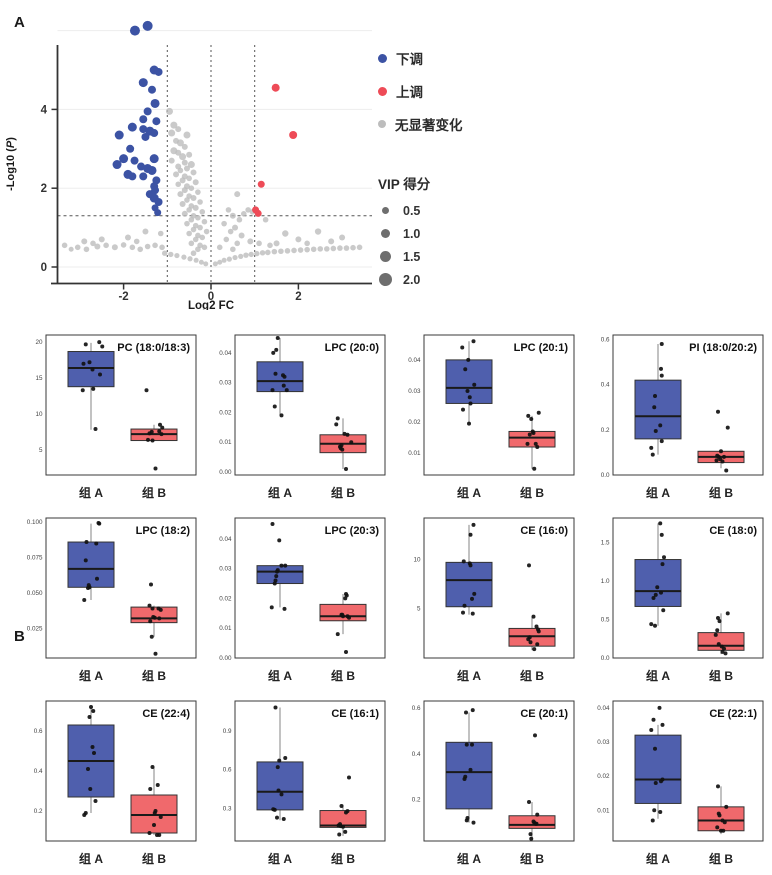 This screenshot has height=875, width=772. Describe the element at coordinates (385, 210) in the screenshot. I see `vip-dot-small-icon` at that location.